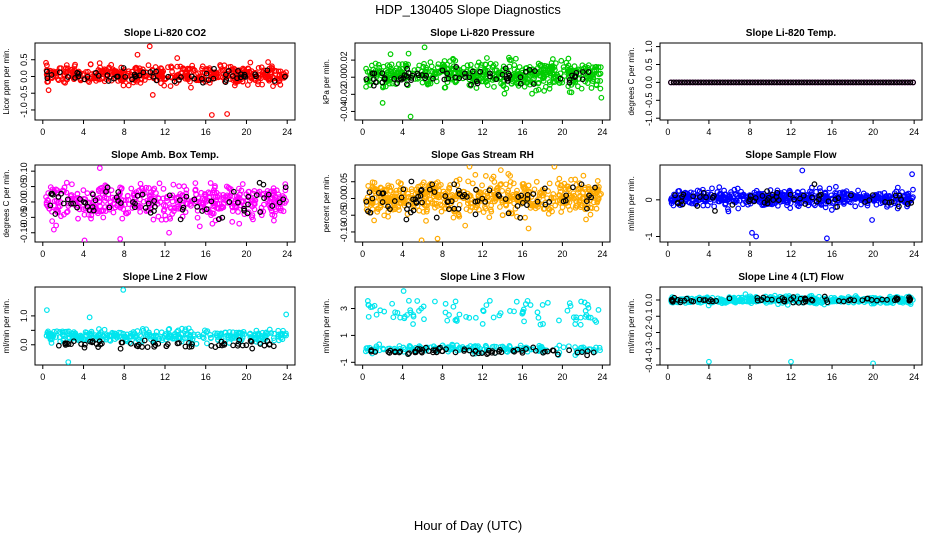 The width and height of the screenshot is (936, 540). What do you see at coordinates (832, 132) in the screenshot?
I see `x-tick-label: 16` at bounding box center [832, 132].